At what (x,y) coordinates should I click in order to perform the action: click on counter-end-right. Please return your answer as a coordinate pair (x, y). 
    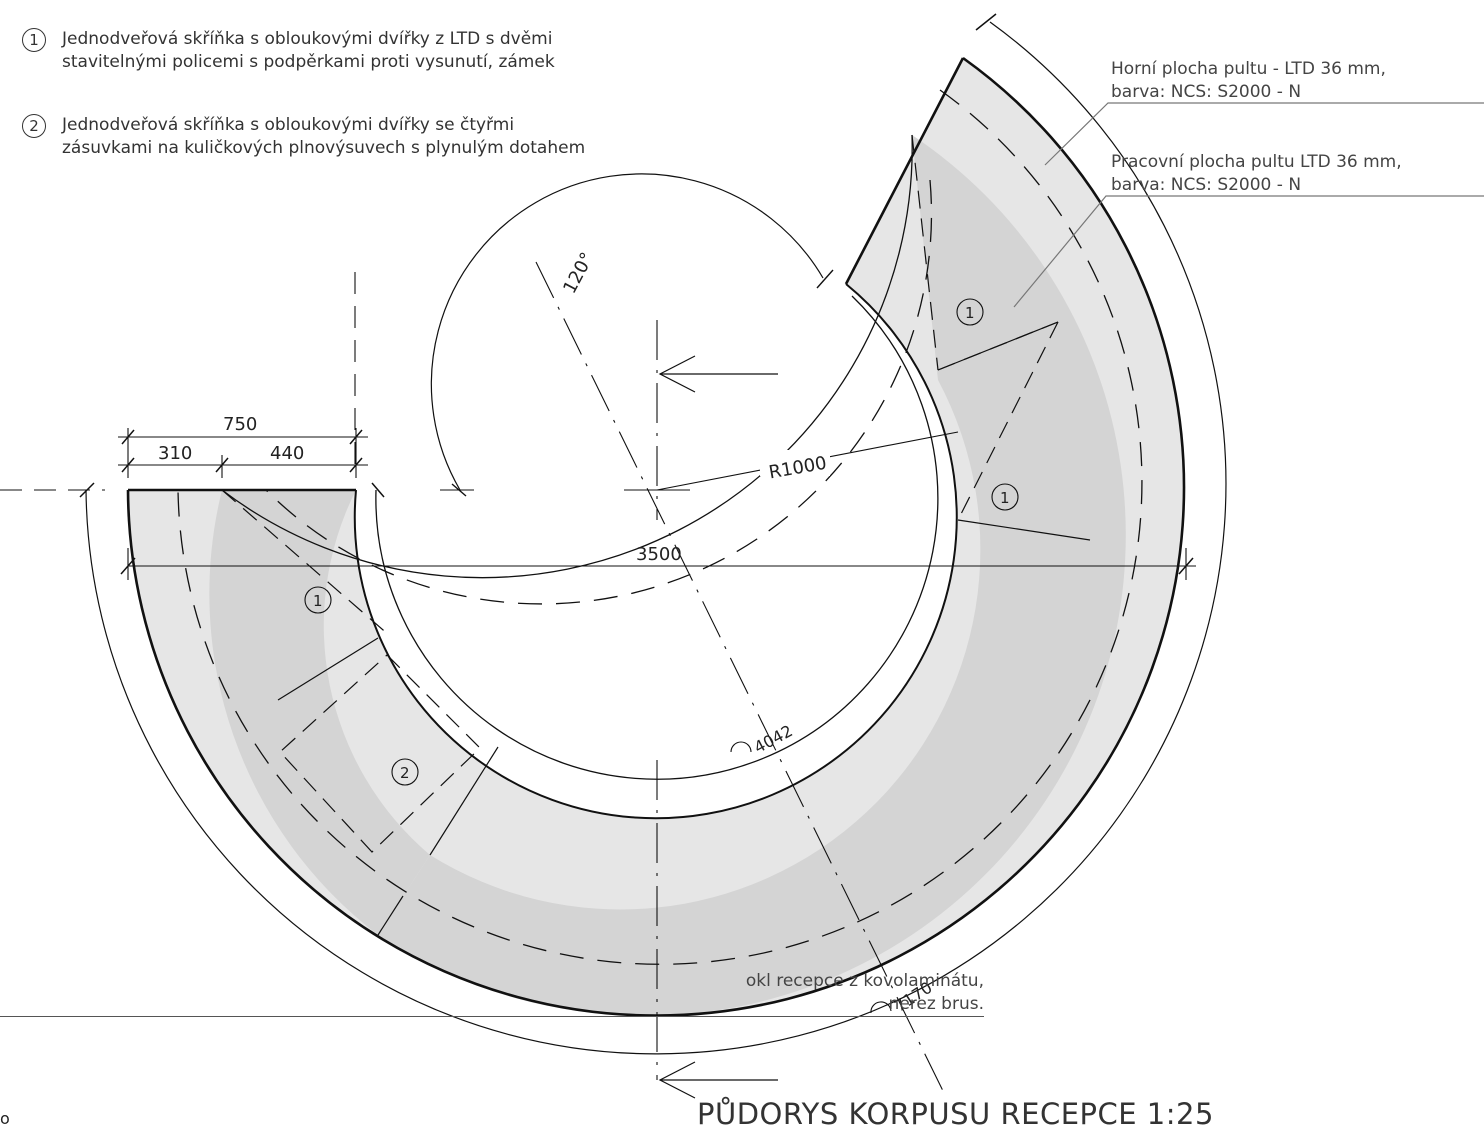
    Looking at the image, I should click on (904, 171).